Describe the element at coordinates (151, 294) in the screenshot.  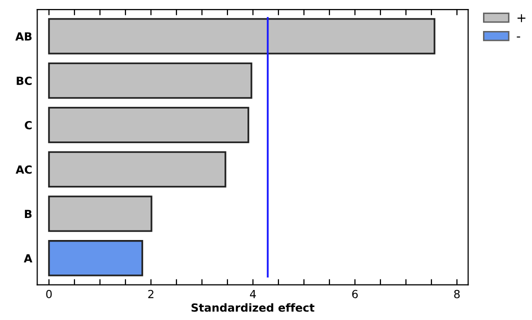
I see `x-tick-label: 2` at that location.